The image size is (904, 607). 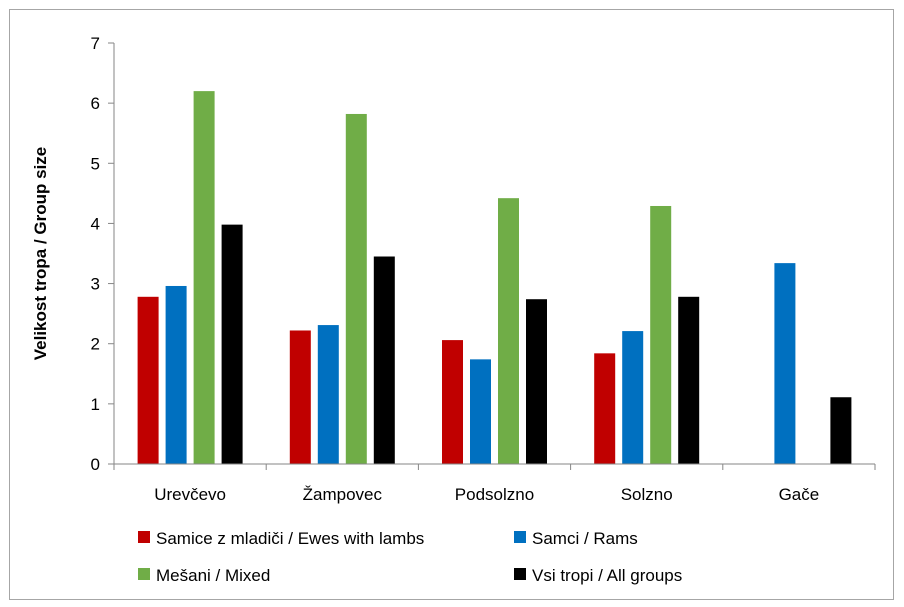 I want to click on y-tick-label: 6, so click(x=95, y=103).